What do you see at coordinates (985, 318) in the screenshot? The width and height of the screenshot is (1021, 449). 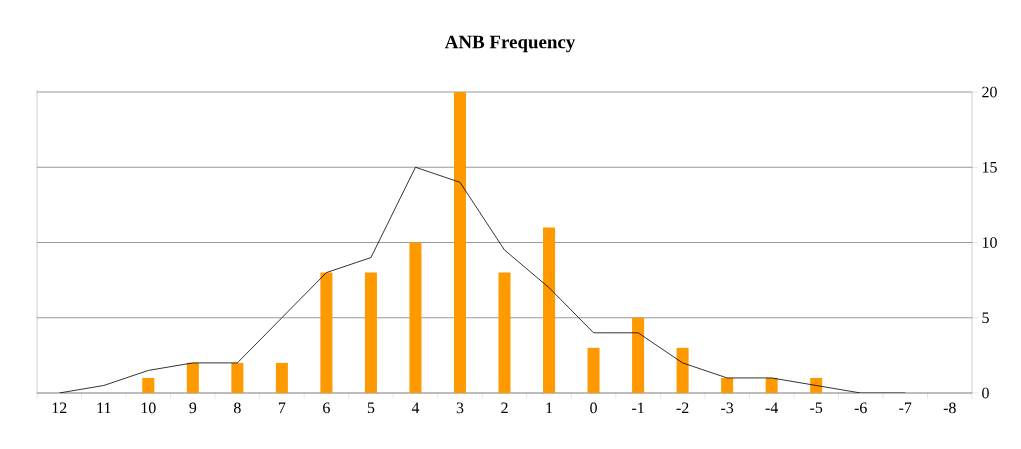 I see `y-tick-label: 5` at bounding box center [985, 318].